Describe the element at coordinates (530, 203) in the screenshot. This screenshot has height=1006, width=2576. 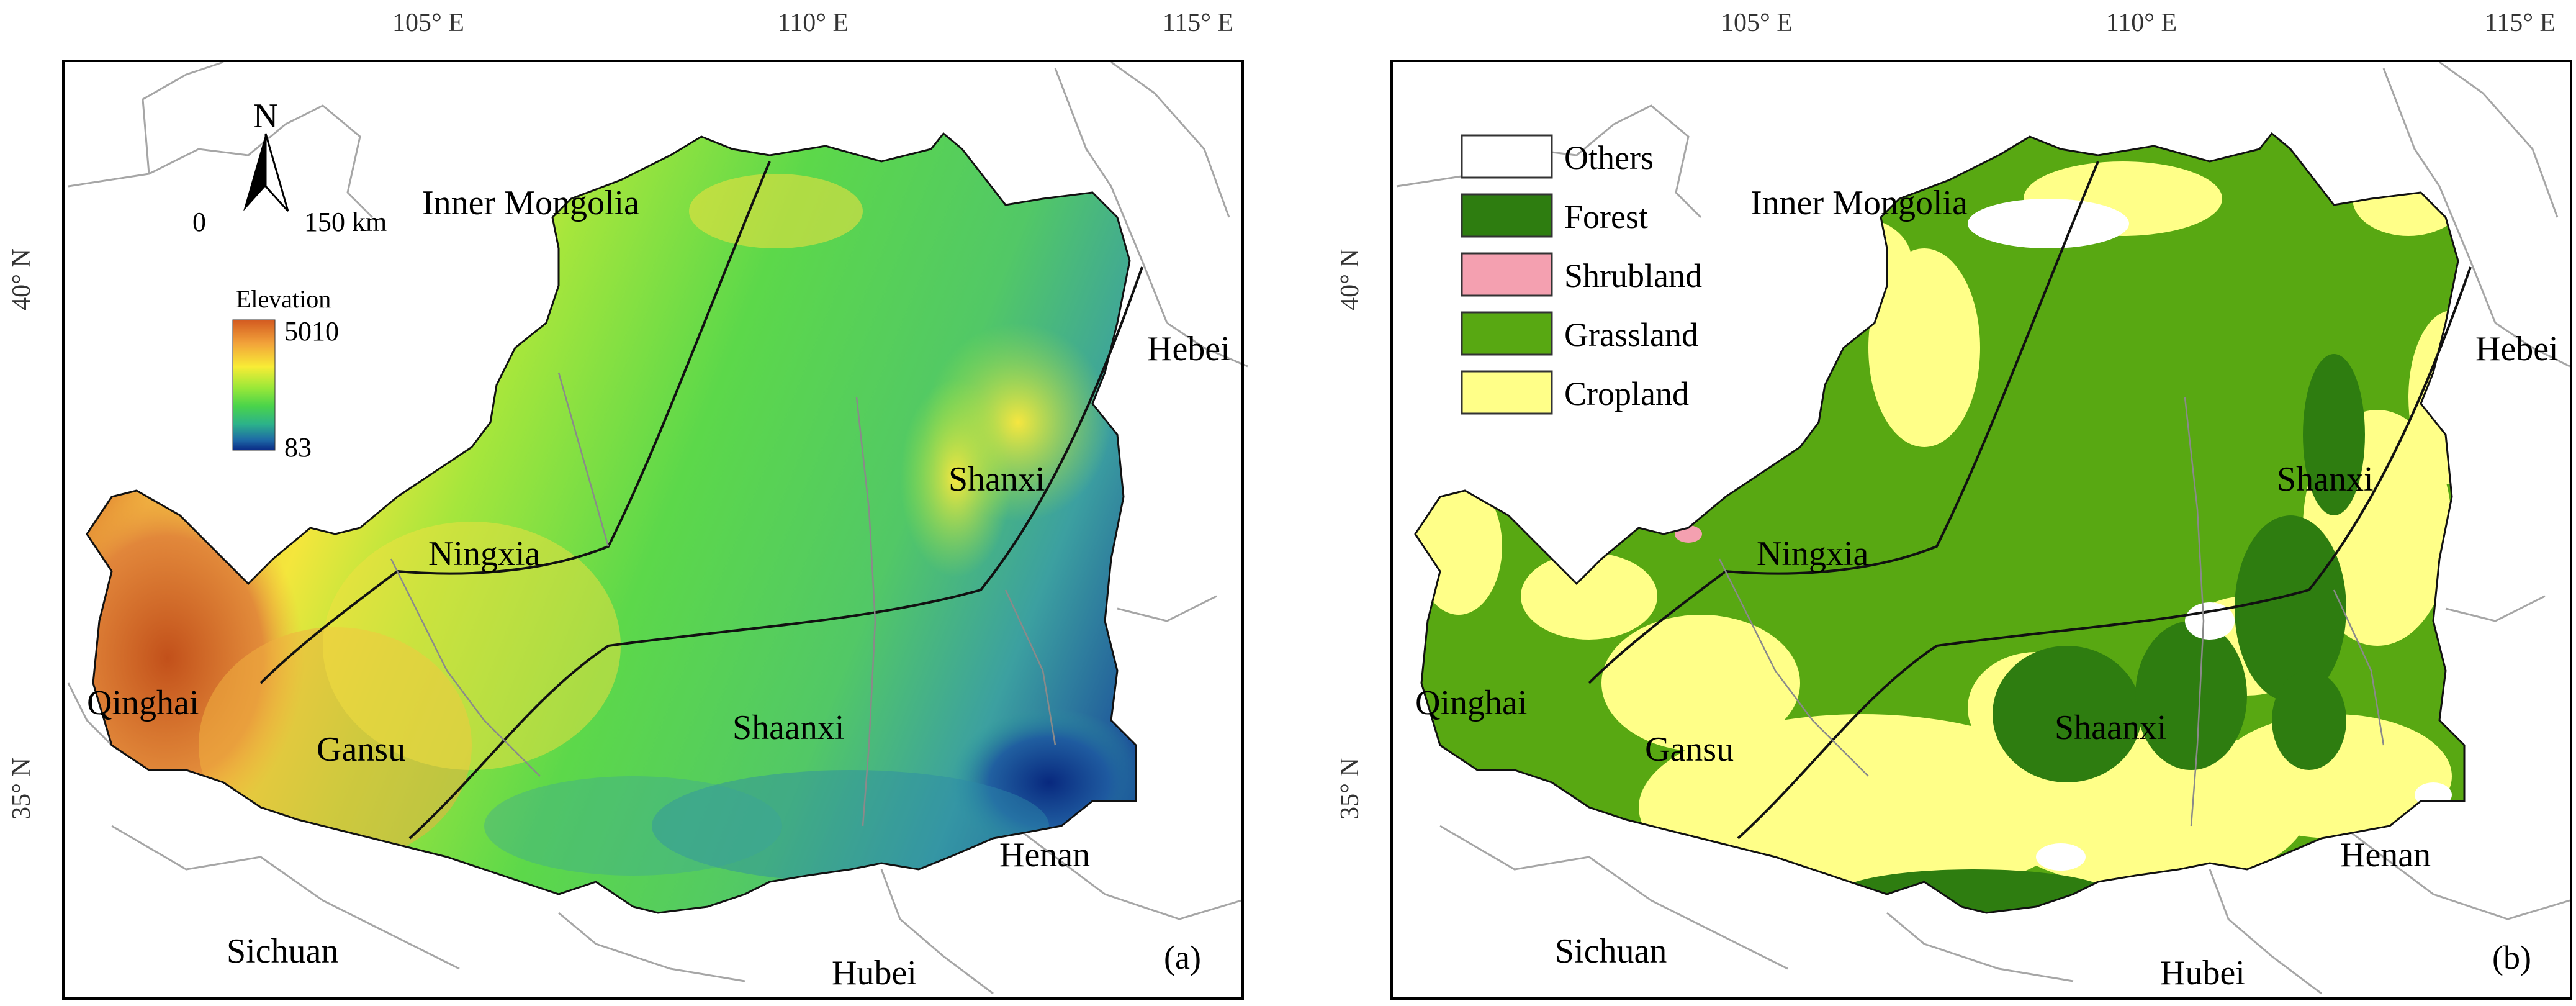
I see `label-inner-mongolia-a: Inner Mongolia` at that location.